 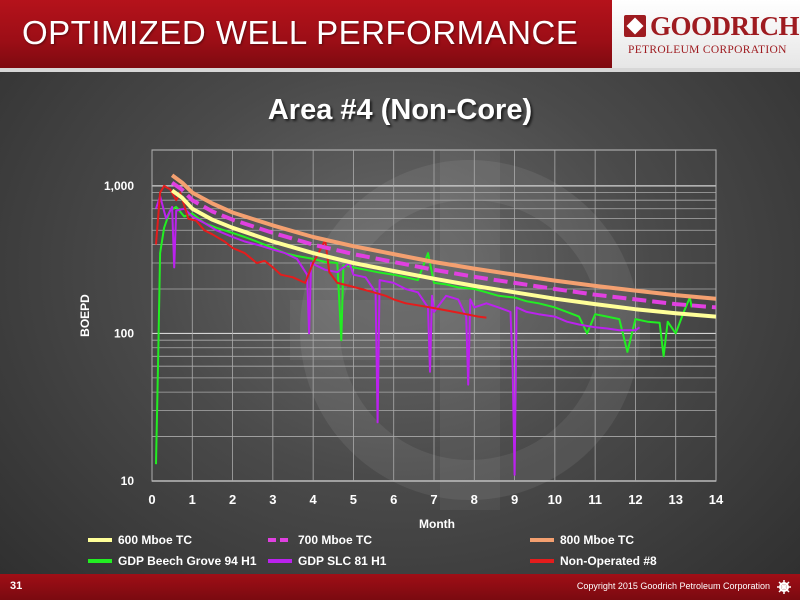 I want to click on company-logo: GOODRICH PETROLEUM CORPORATION, so click(x=706, y=34).